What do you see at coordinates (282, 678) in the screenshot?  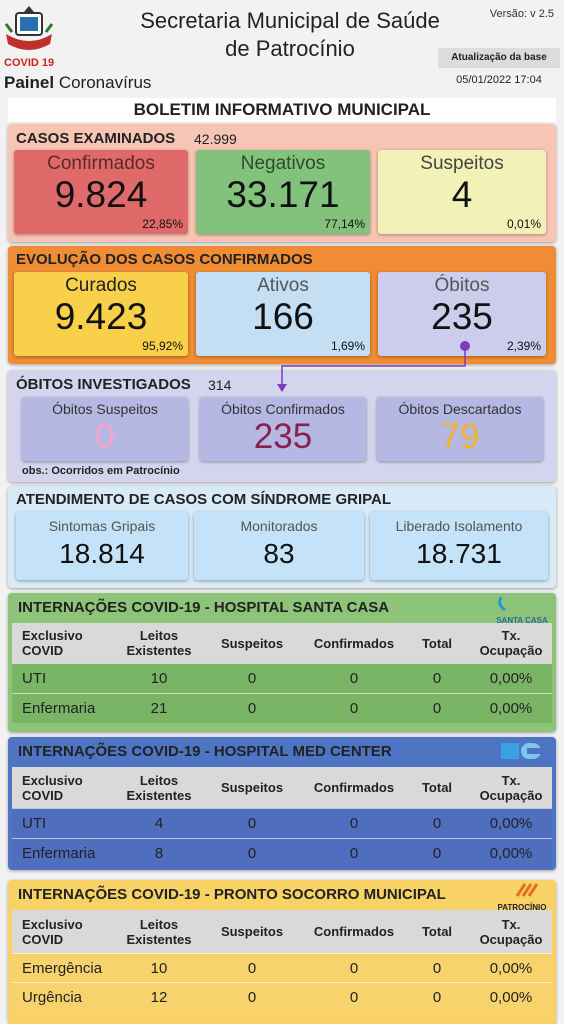 I see `table-row: UTI 10 0 0 0 0,00%` at bounding box center [282, 678].